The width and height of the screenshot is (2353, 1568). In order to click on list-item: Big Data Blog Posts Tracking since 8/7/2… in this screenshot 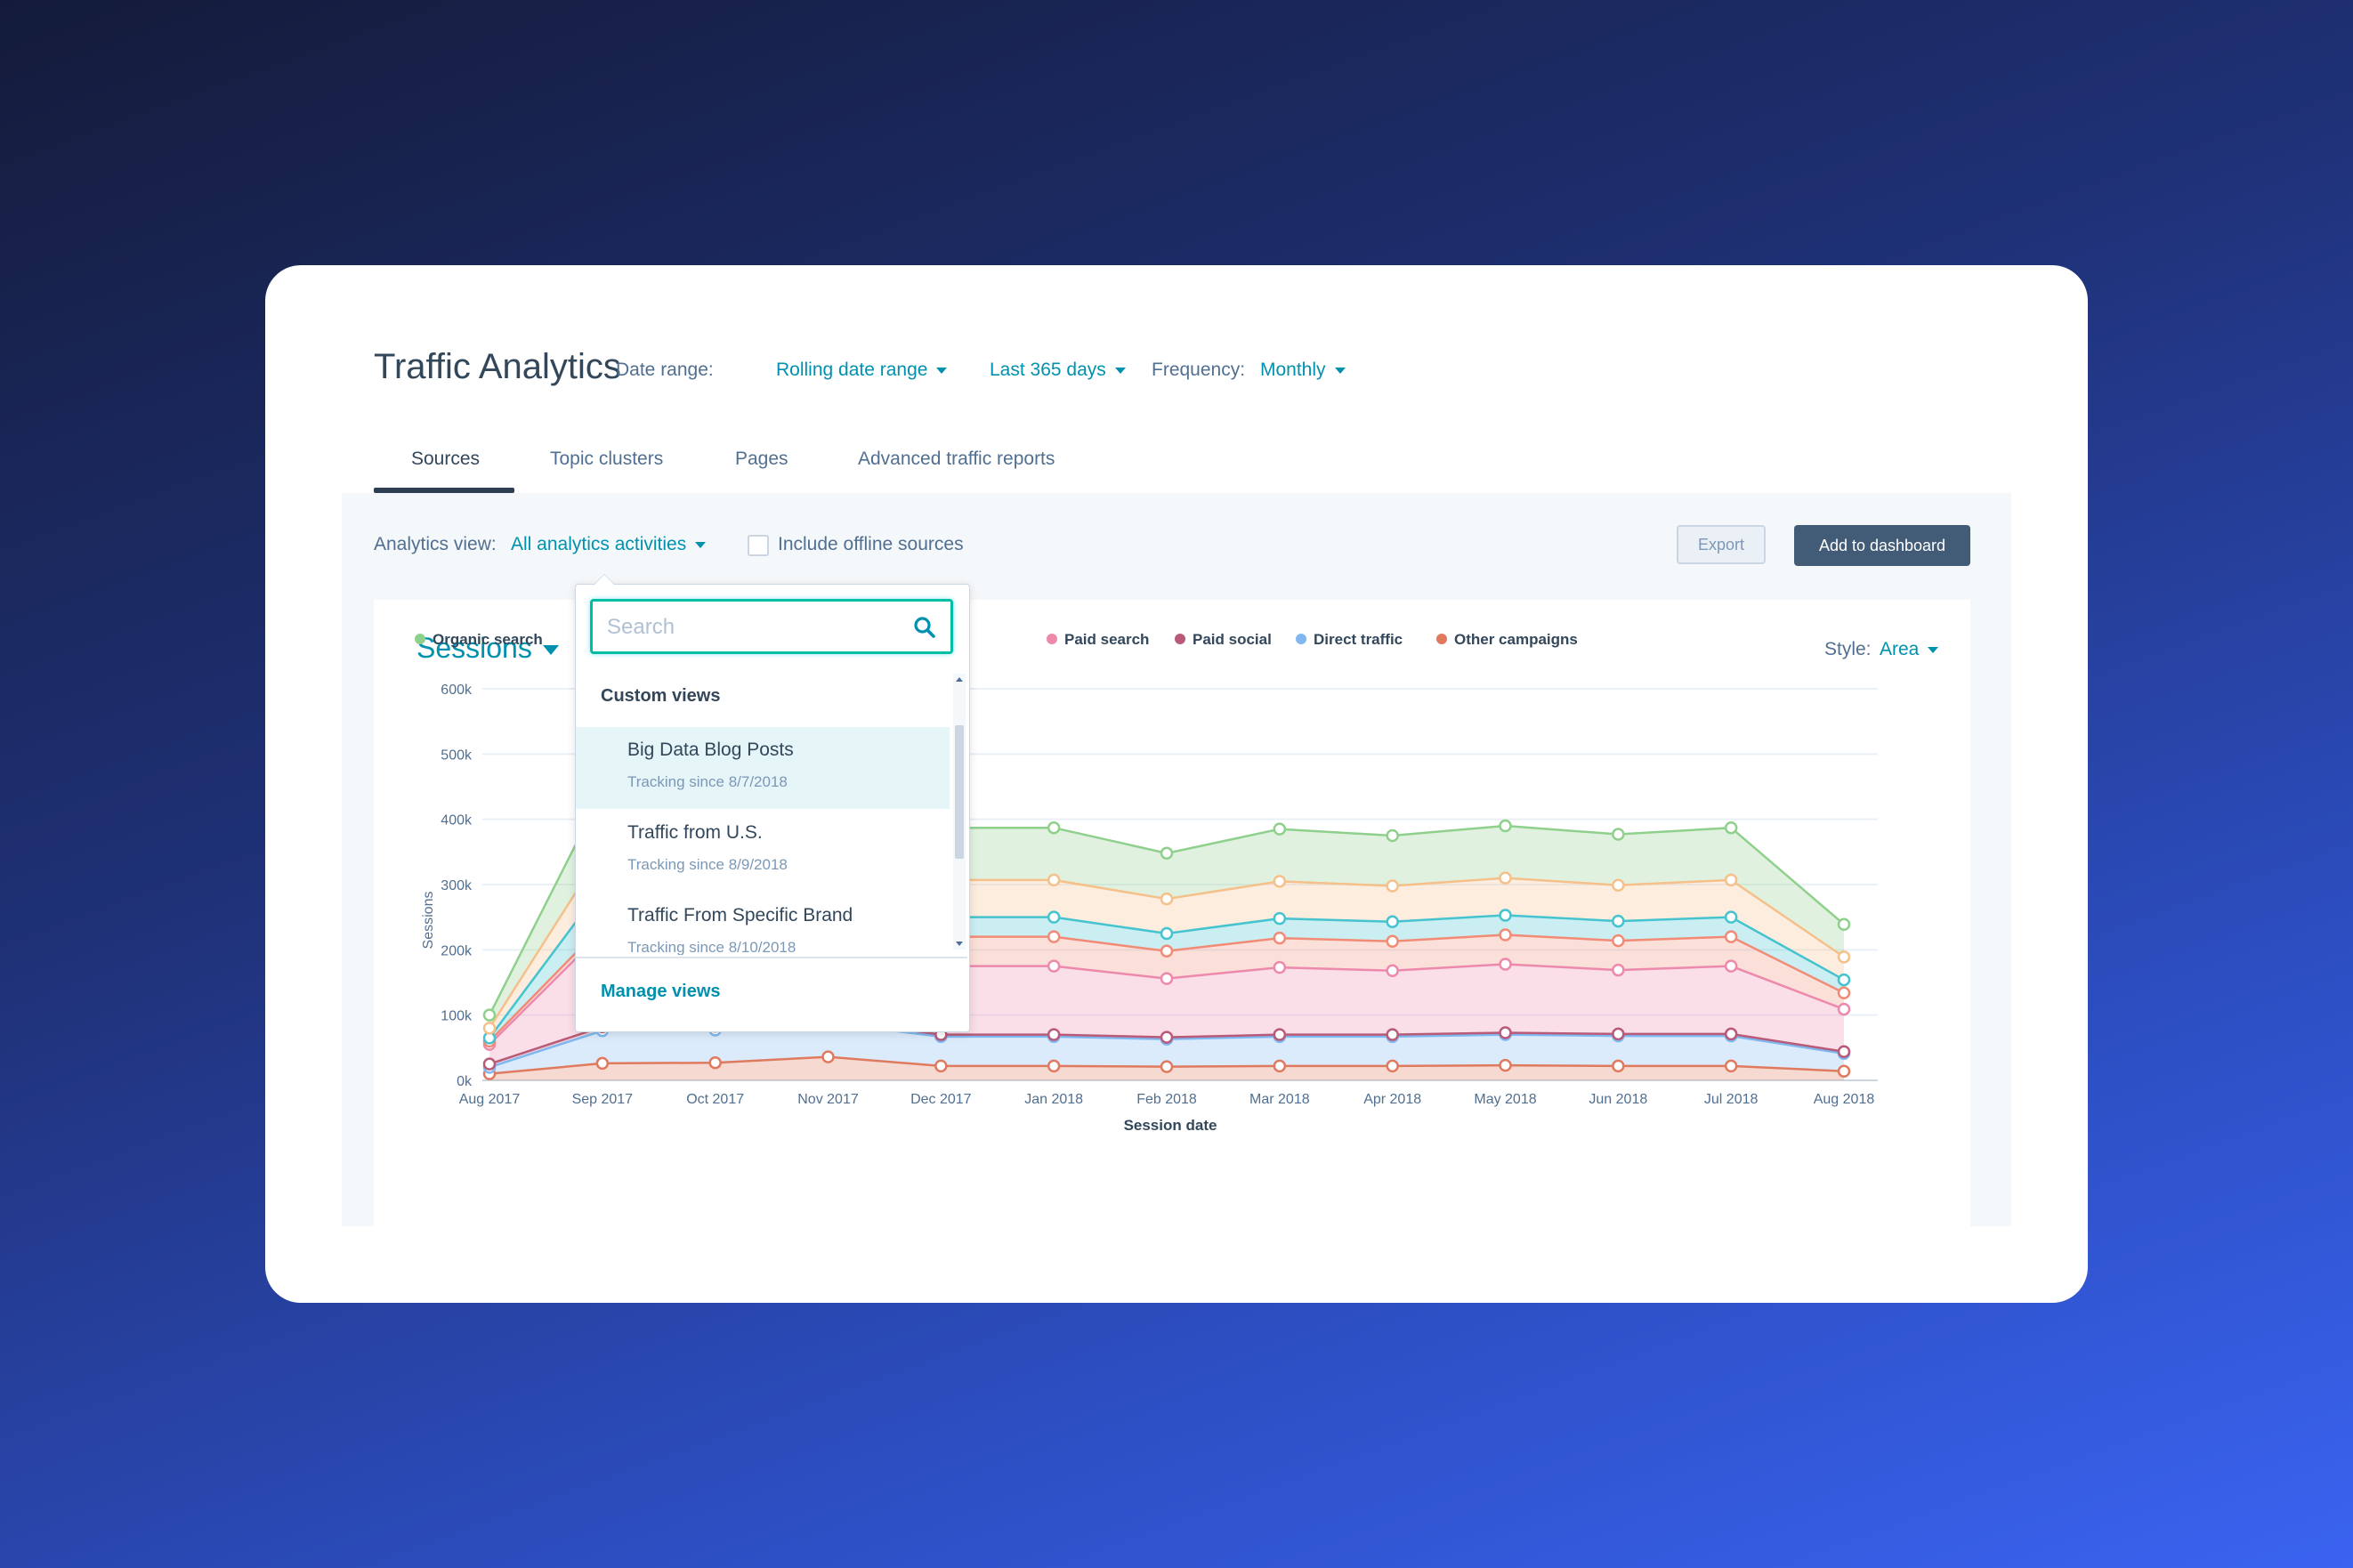, I will do `click(763, 768)`.